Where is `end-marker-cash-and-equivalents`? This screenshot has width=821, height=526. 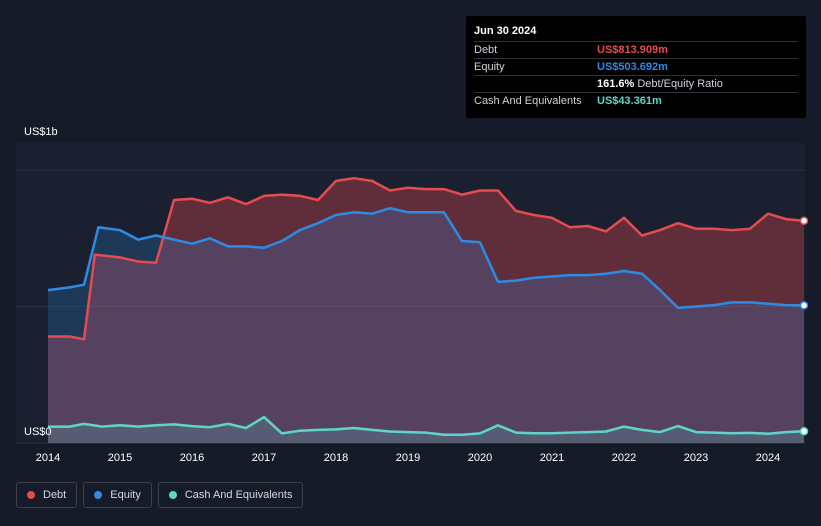 end-marker-cash-and-equivalents is located at coordinates (804, 431).